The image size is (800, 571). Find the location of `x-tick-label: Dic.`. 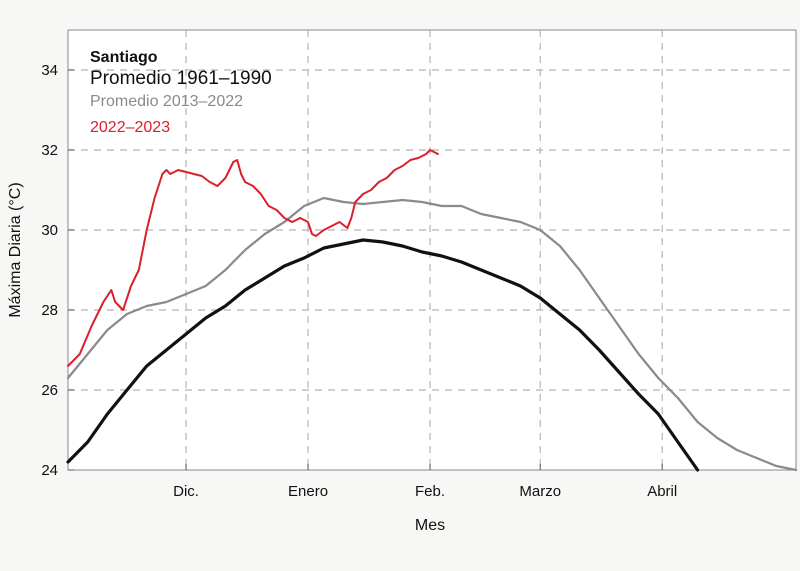

x-tick-label: Dic. is located at coordinates (186, 491).